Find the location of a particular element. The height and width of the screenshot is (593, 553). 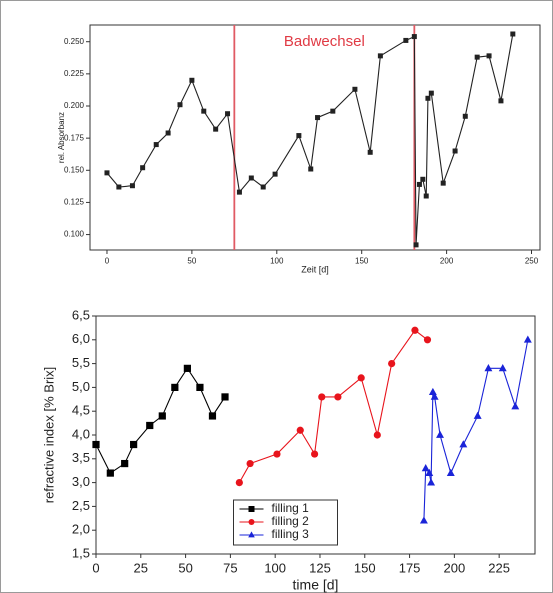

legend-label: filling 2 is located at coordinates (291, 521).